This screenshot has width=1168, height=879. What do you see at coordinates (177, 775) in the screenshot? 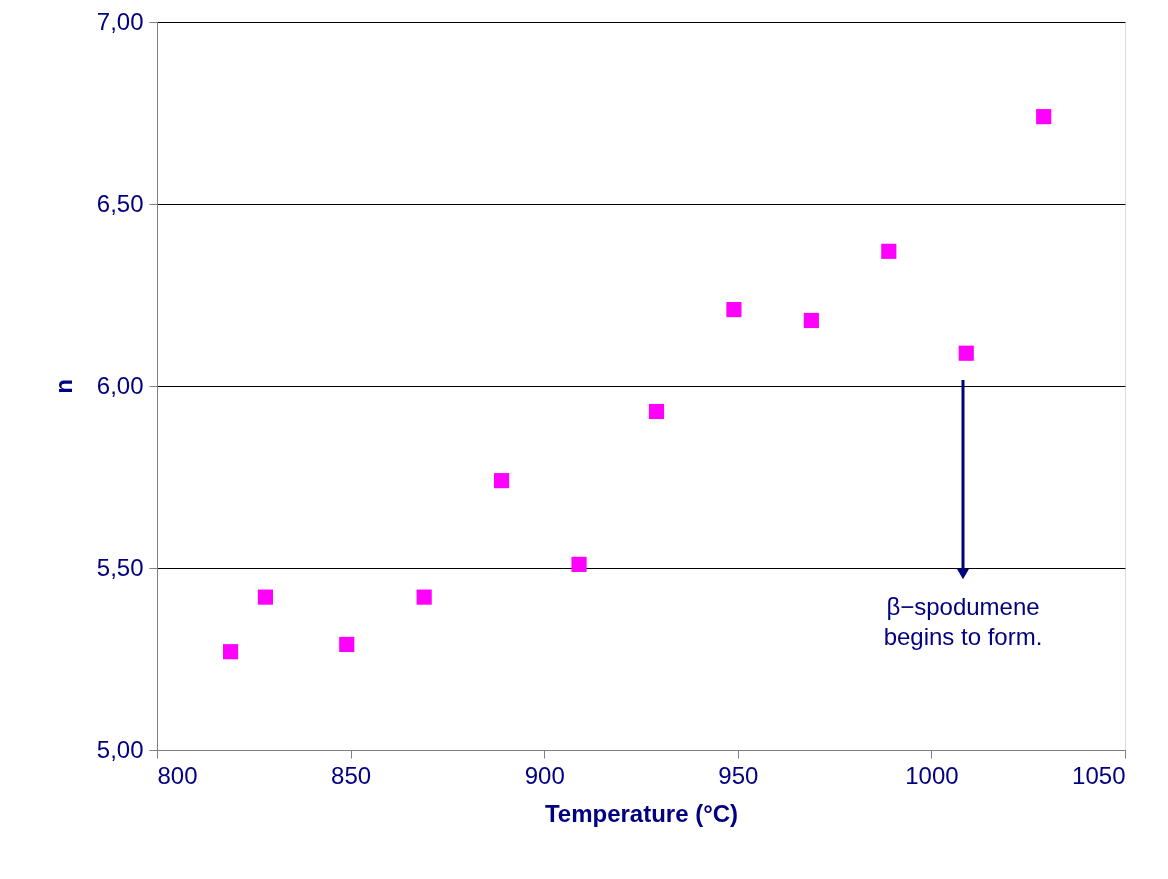
I see `x-tick-label: 800` at bounding box center [177, 775].